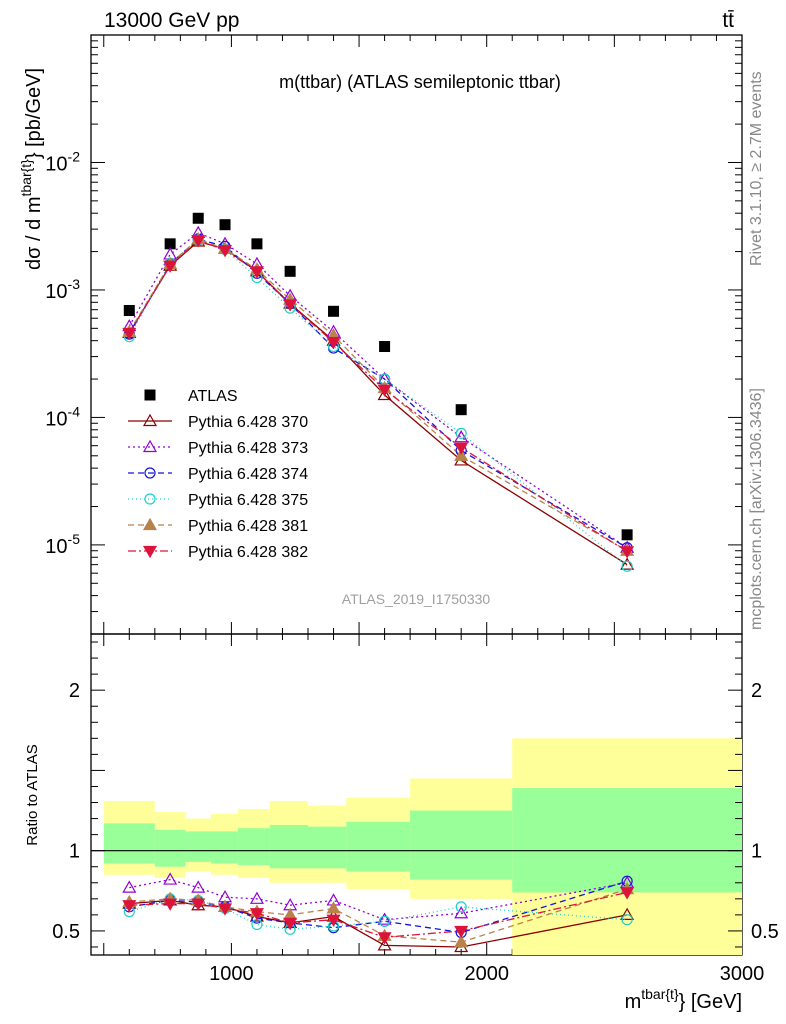  What do you see at coordinates (756, 168) in the screenshot?
I see `rivet-label: Rivet 3.1.10, ≥ 2.7M events` at bounding box center [756, 168].